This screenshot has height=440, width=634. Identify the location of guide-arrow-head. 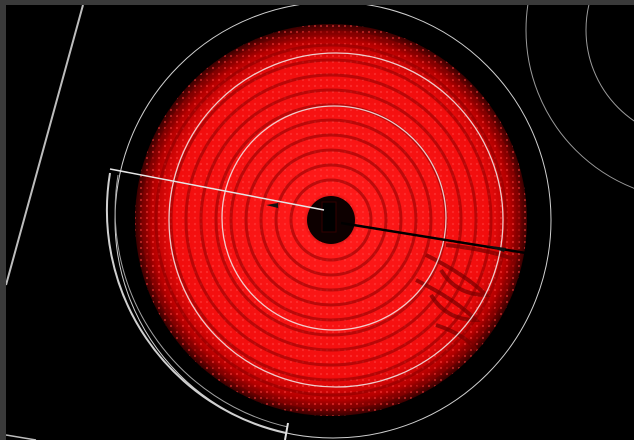
(272, 205).